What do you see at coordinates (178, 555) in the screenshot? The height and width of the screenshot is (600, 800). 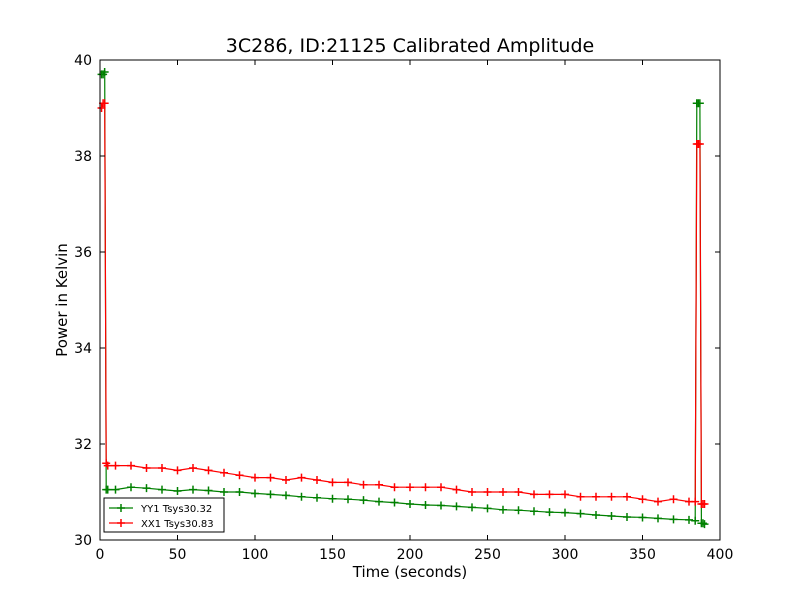 I see `x-tick-label: 50` at bounding box center [178, 555].